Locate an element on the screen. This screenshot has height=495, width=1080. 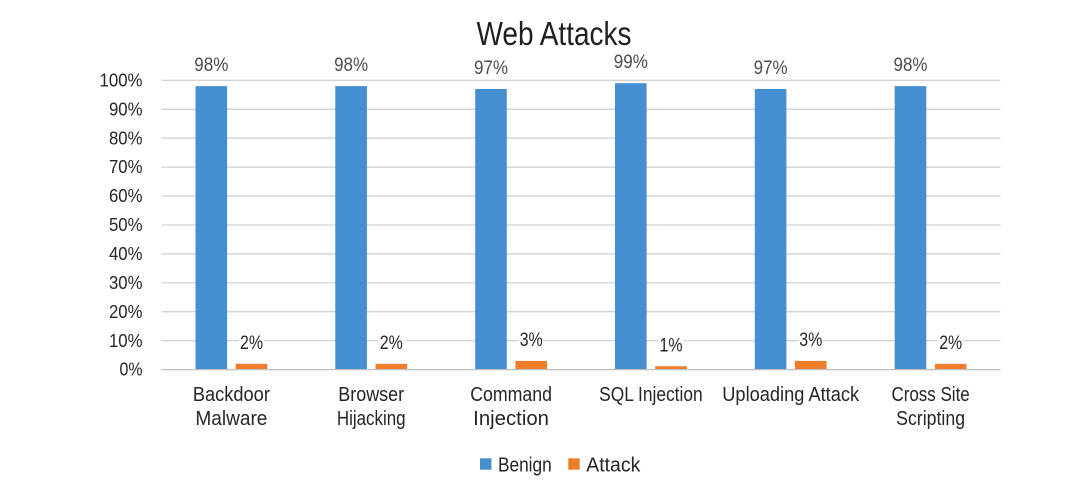
svg-text: 10% is located at coordinates (126, 341).